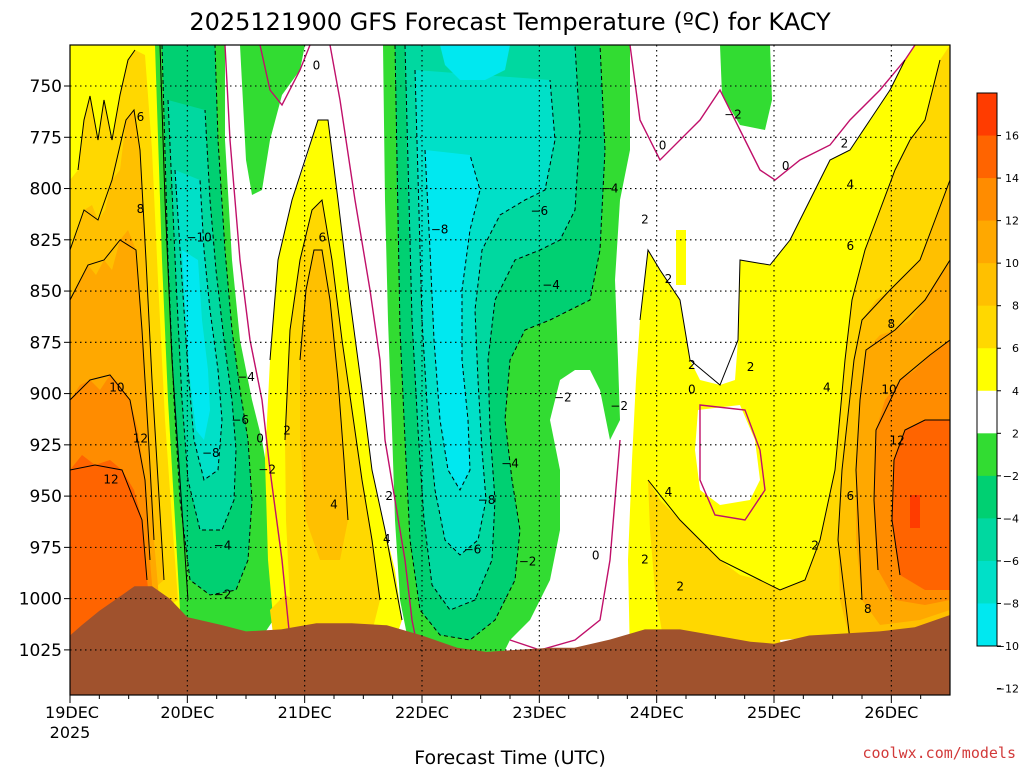 This screenshot has width=1024, height=768. I want to click on colorbar-label: 6, so click(1015, 348).